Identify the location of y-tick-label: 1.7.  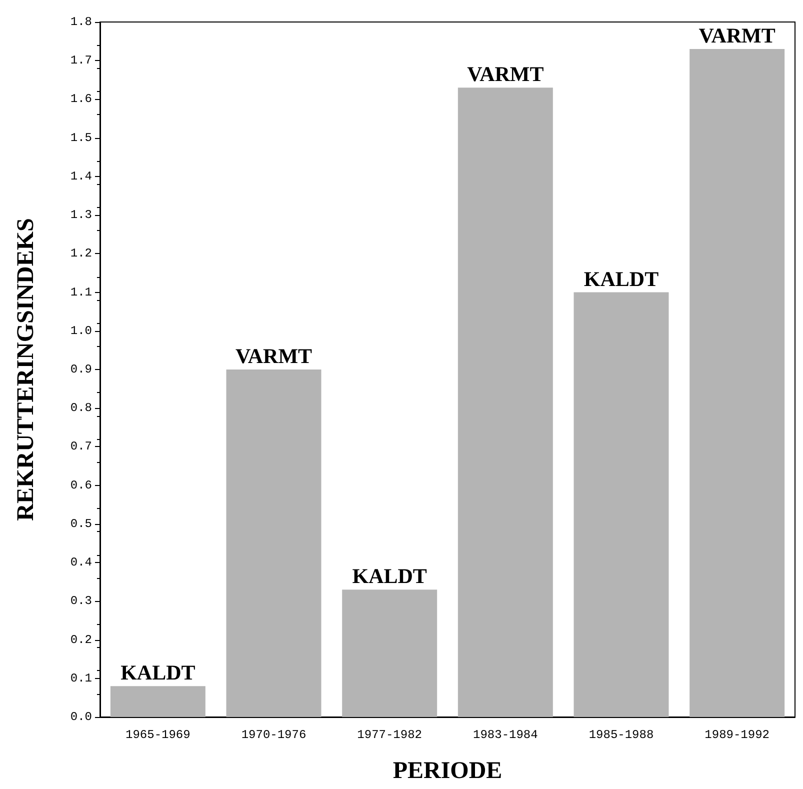
(81, 61).